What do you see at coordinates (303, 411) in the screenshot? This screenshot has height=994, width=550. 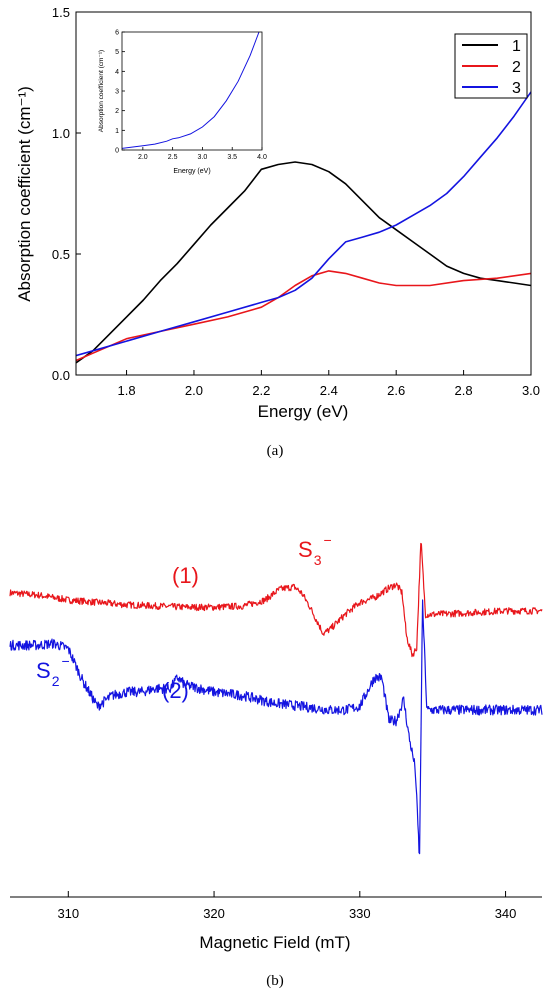 I see `panel-a-x-axis-label: Energy (eV)` at bounding box center [303, 411].